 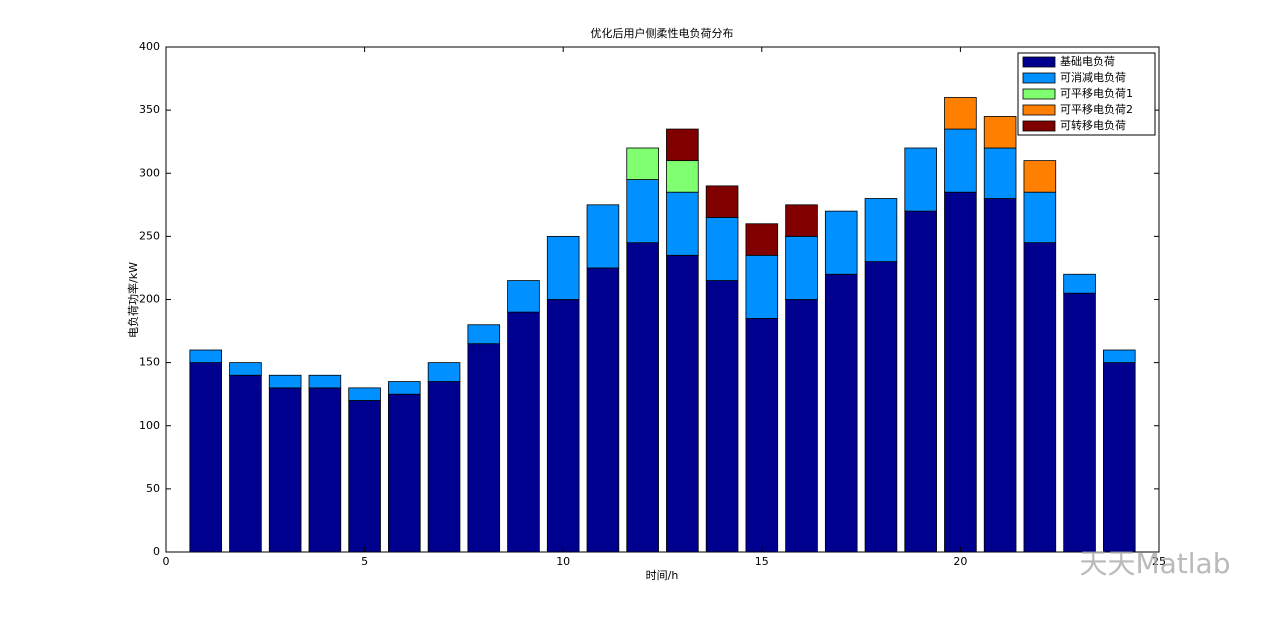 I want to click on y-tick-label: 350, so click(x=149, y=109).